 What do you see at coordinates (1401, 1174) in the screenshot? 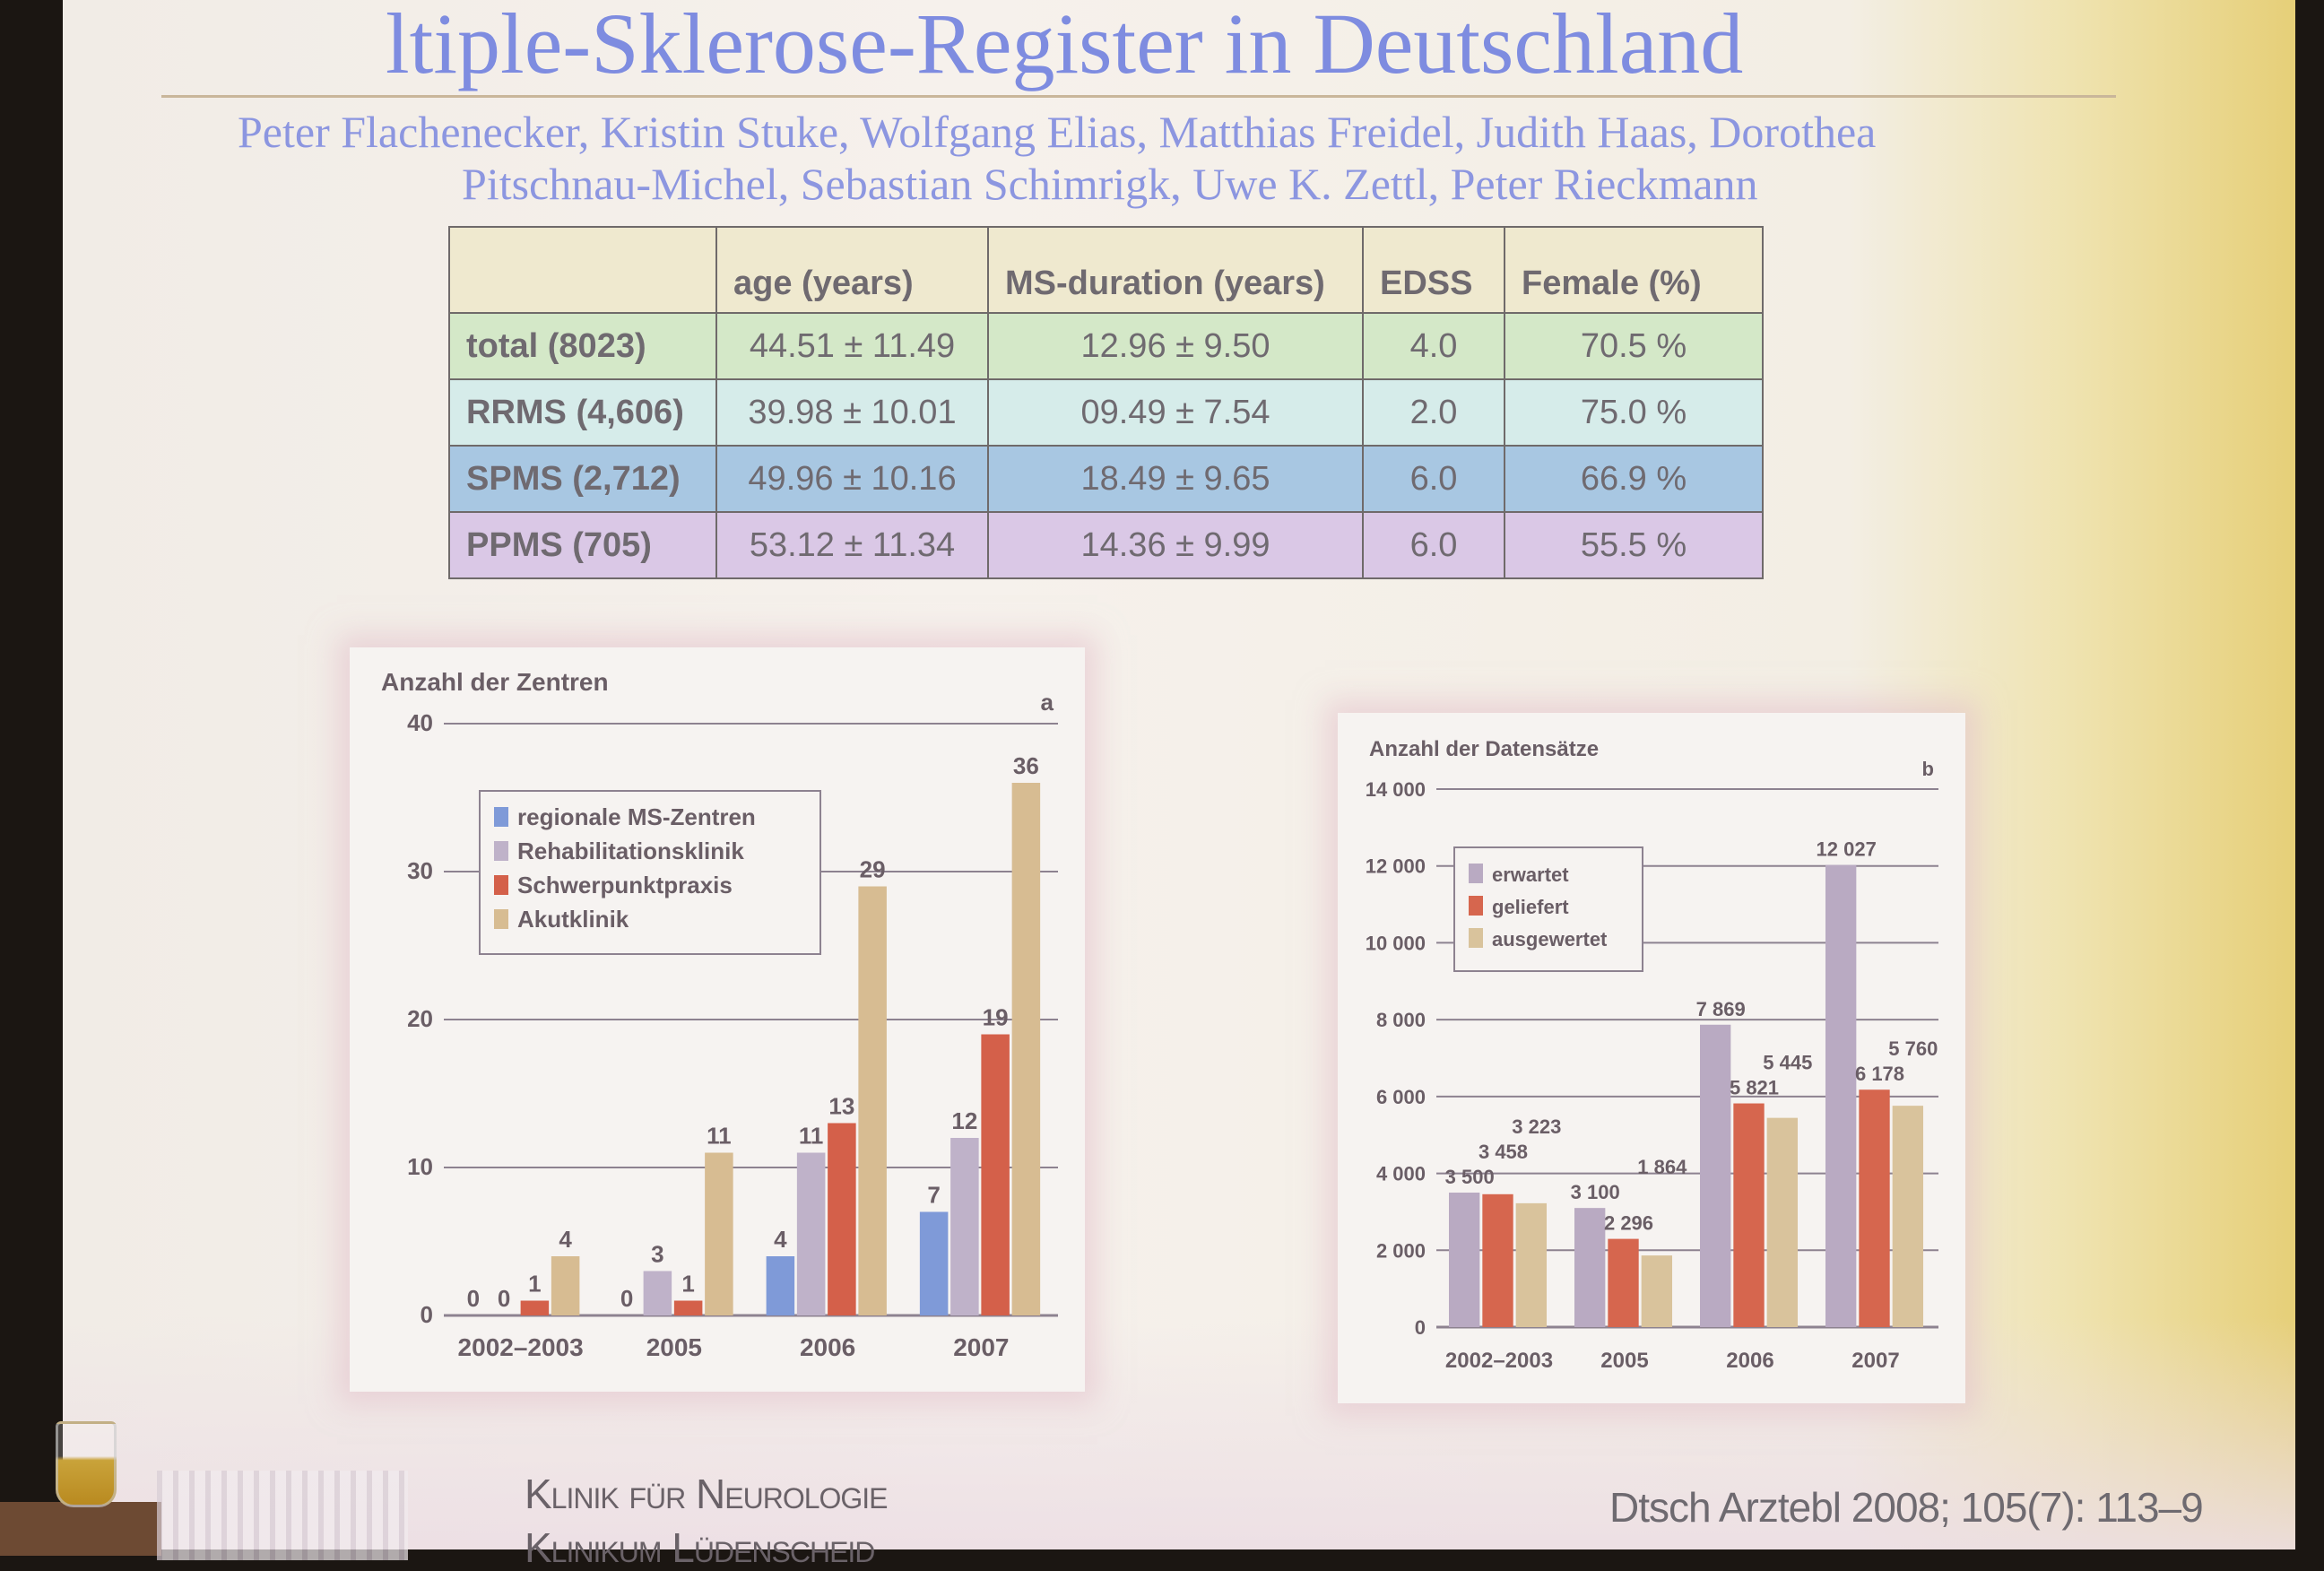
I see `y-tick-label: 4 000` at bounding box center [1401, 1174].